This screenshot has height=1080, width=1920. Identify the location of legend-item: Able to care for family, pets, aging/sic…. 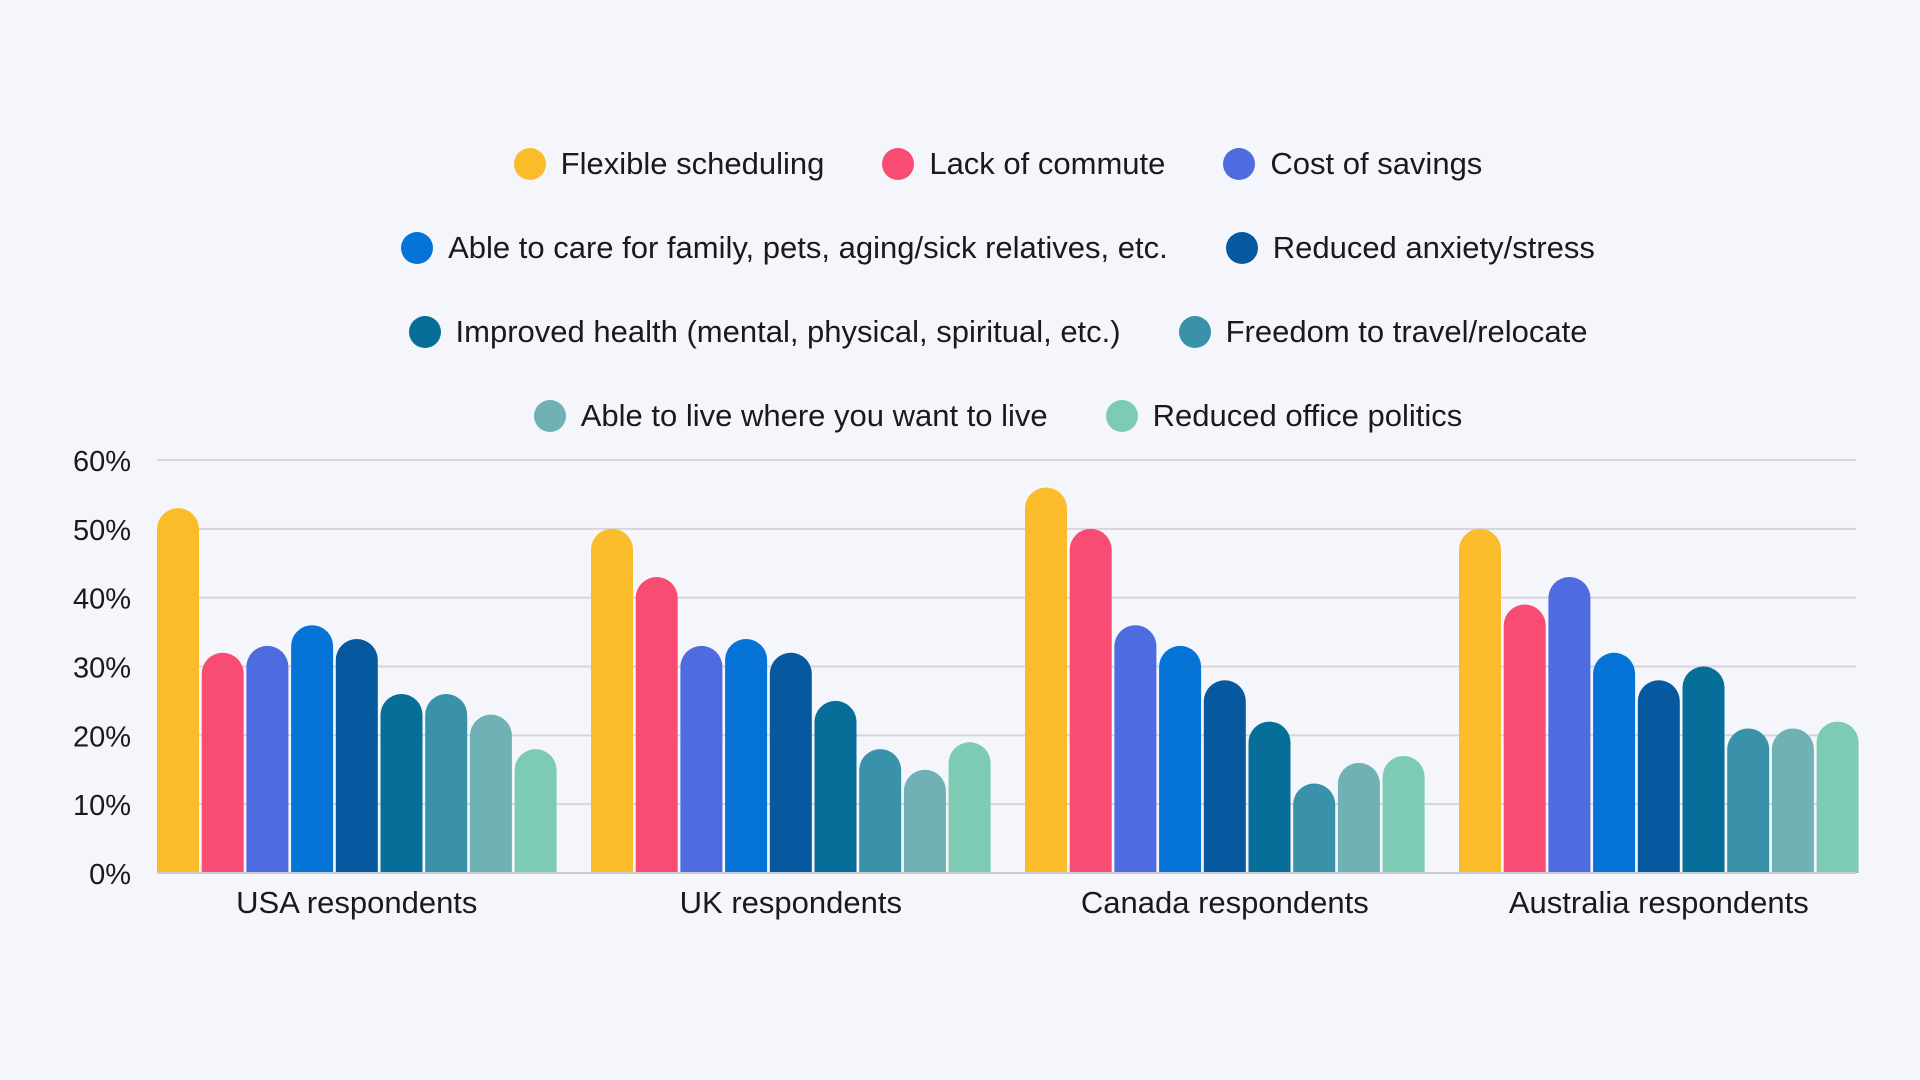
(784, 248).